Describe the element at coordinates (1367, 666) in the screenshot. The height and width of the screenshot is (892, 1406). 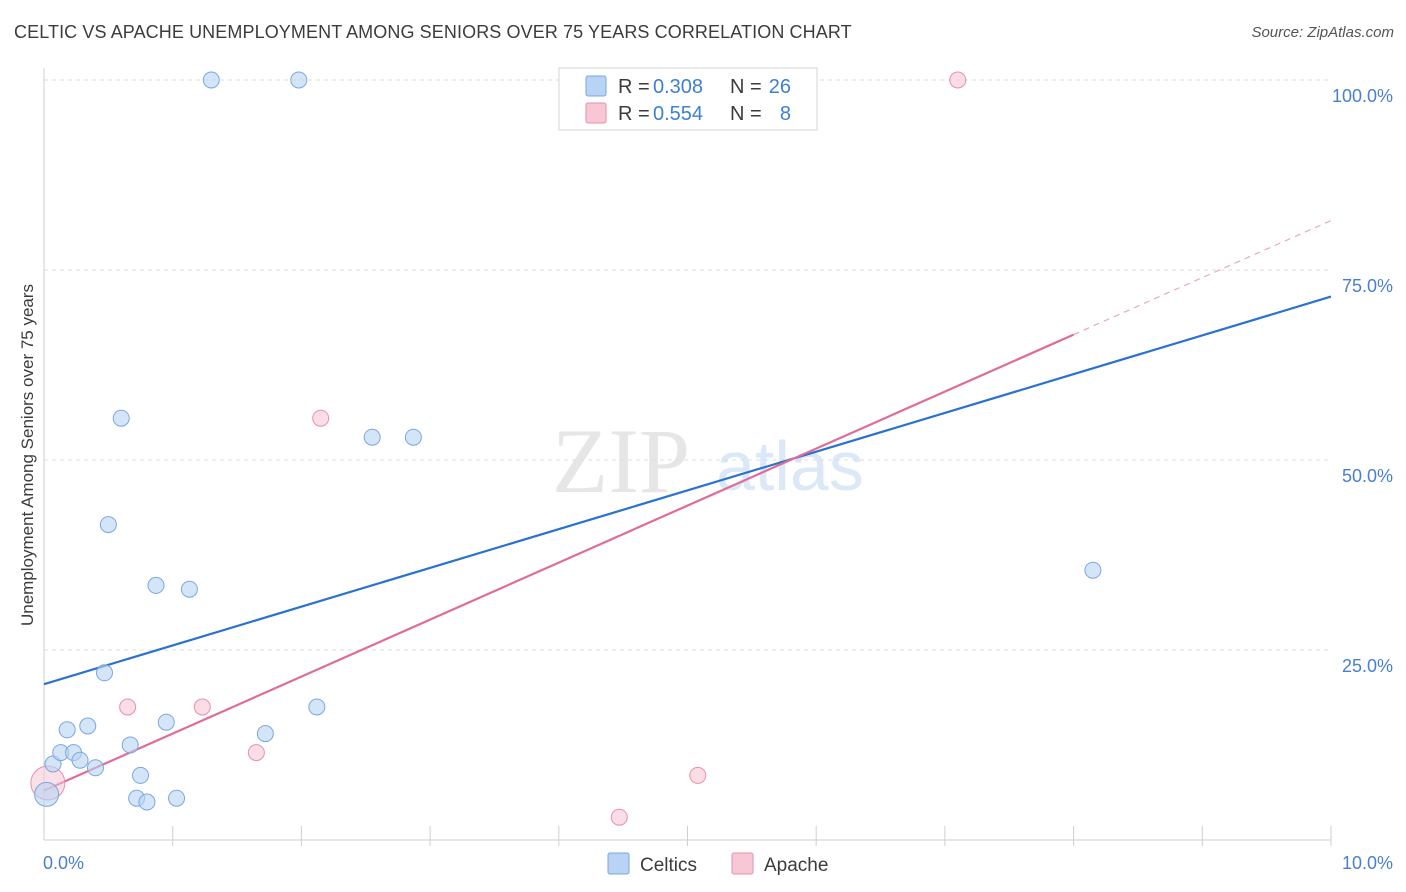
I see `y-tick-label: 25.0%` at that location.